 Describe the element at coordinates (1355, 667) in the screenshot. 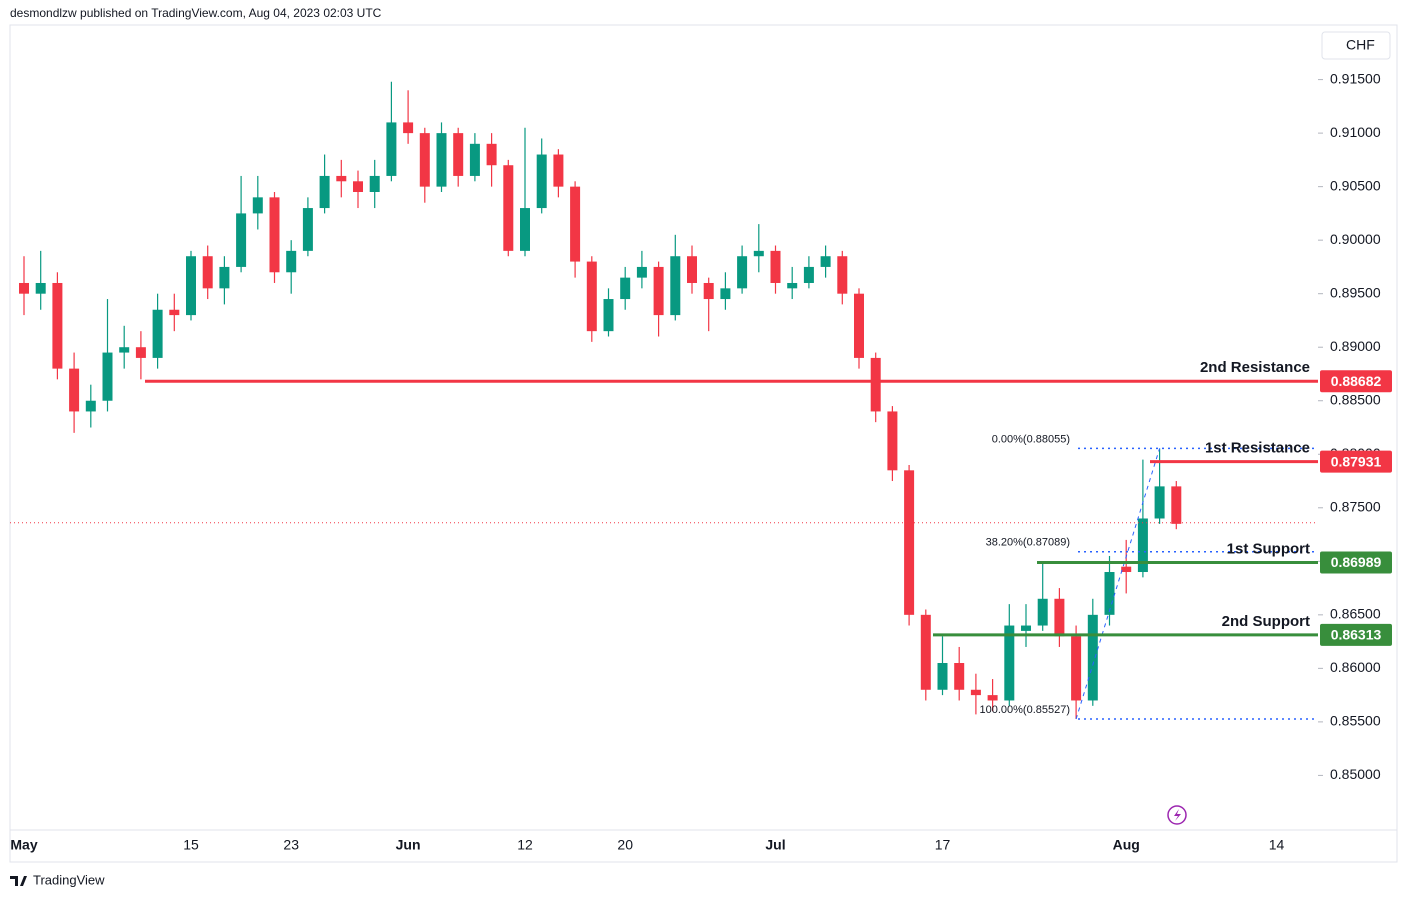

I see `y-tick-label: 0.86000` at that location.